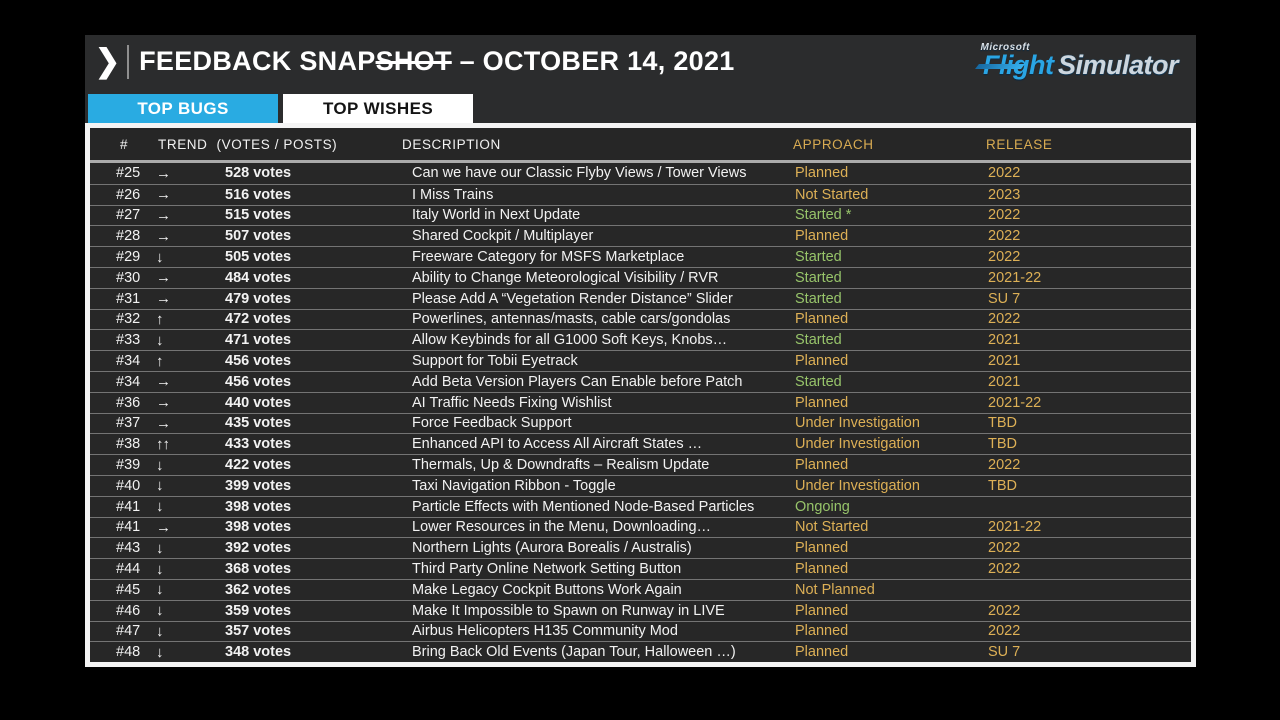 The width and height of the screenshot is (1280, 720). Describe the element at coordinates (160, 361) in the screenshot. I see `trend-arrow-icon: ↑` at that location.